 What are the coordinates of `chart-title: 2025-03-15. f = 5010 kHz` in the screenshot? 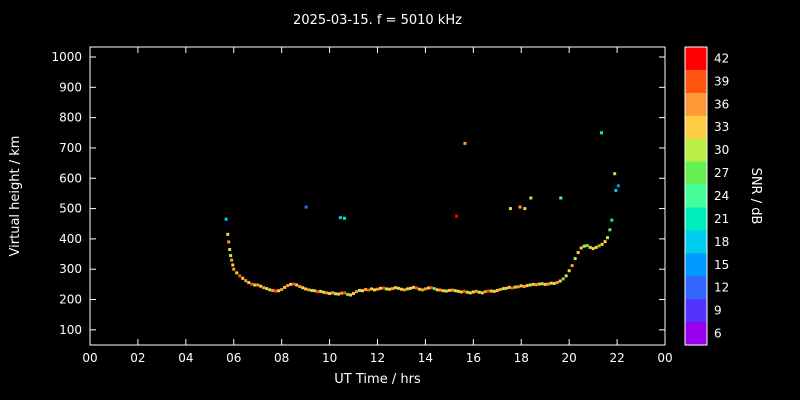 It's located at (377, 20).